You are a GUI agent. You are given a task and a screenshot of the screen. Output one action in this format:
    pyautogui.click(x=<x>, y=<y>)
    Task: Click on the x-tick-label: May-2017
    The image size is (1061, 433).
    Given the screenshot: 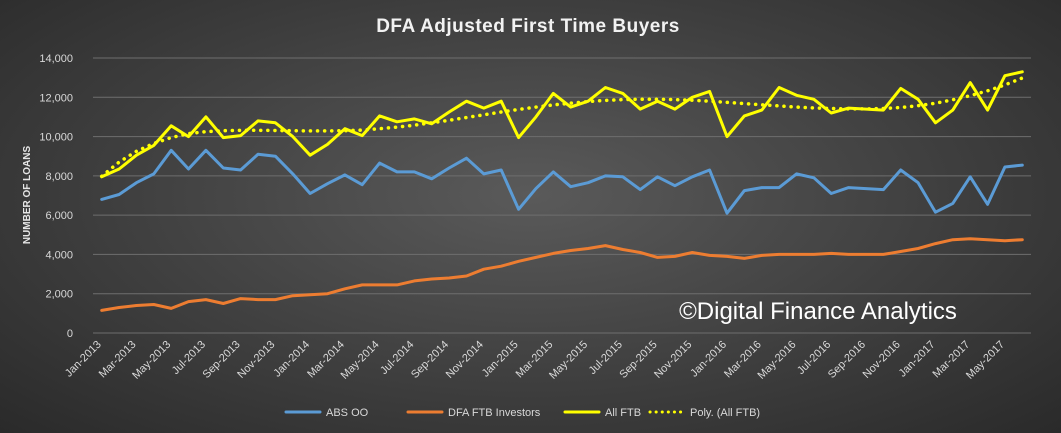 What is the action you would take?
    pyautogui.click(x=985, y=360)
    